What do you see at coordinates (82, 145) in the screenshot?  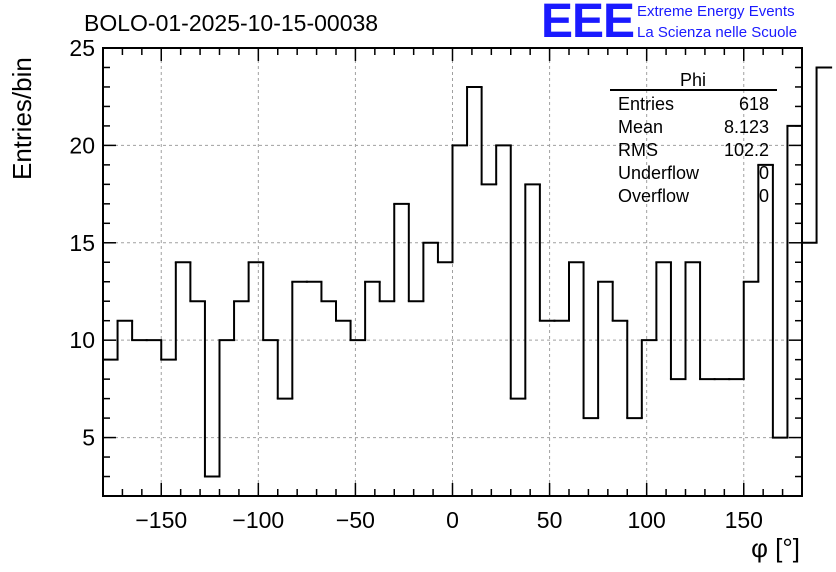 I see `y-tick-label: 20` at bounding box center [82, 145].